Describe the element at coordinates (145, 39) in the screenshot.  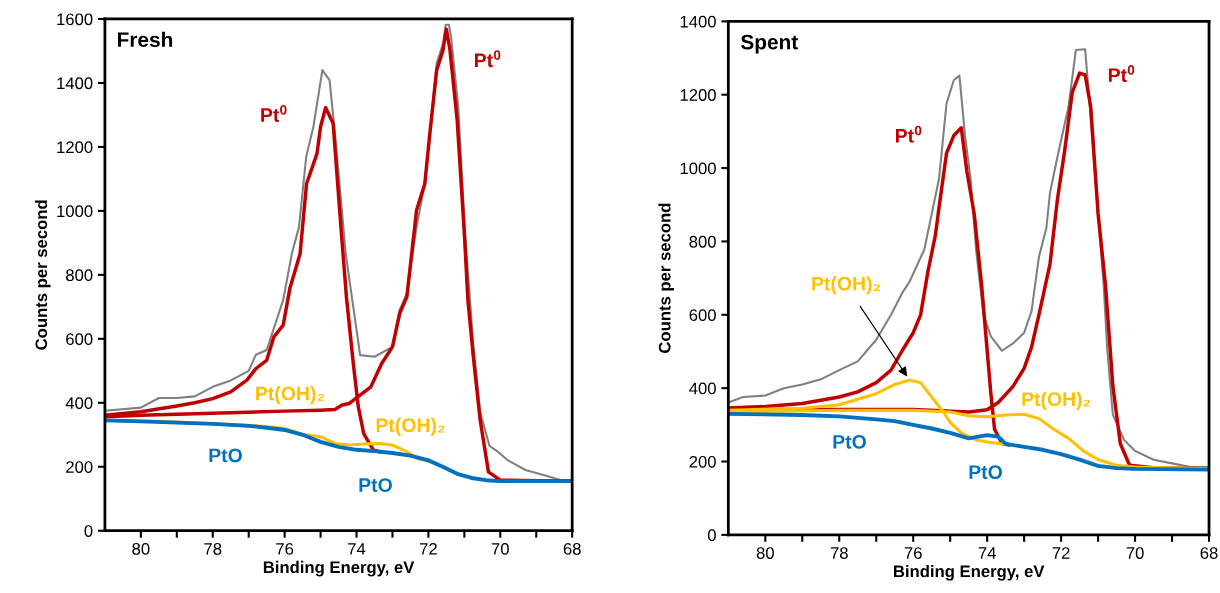
I see `chart-title: Fresh` at that location.